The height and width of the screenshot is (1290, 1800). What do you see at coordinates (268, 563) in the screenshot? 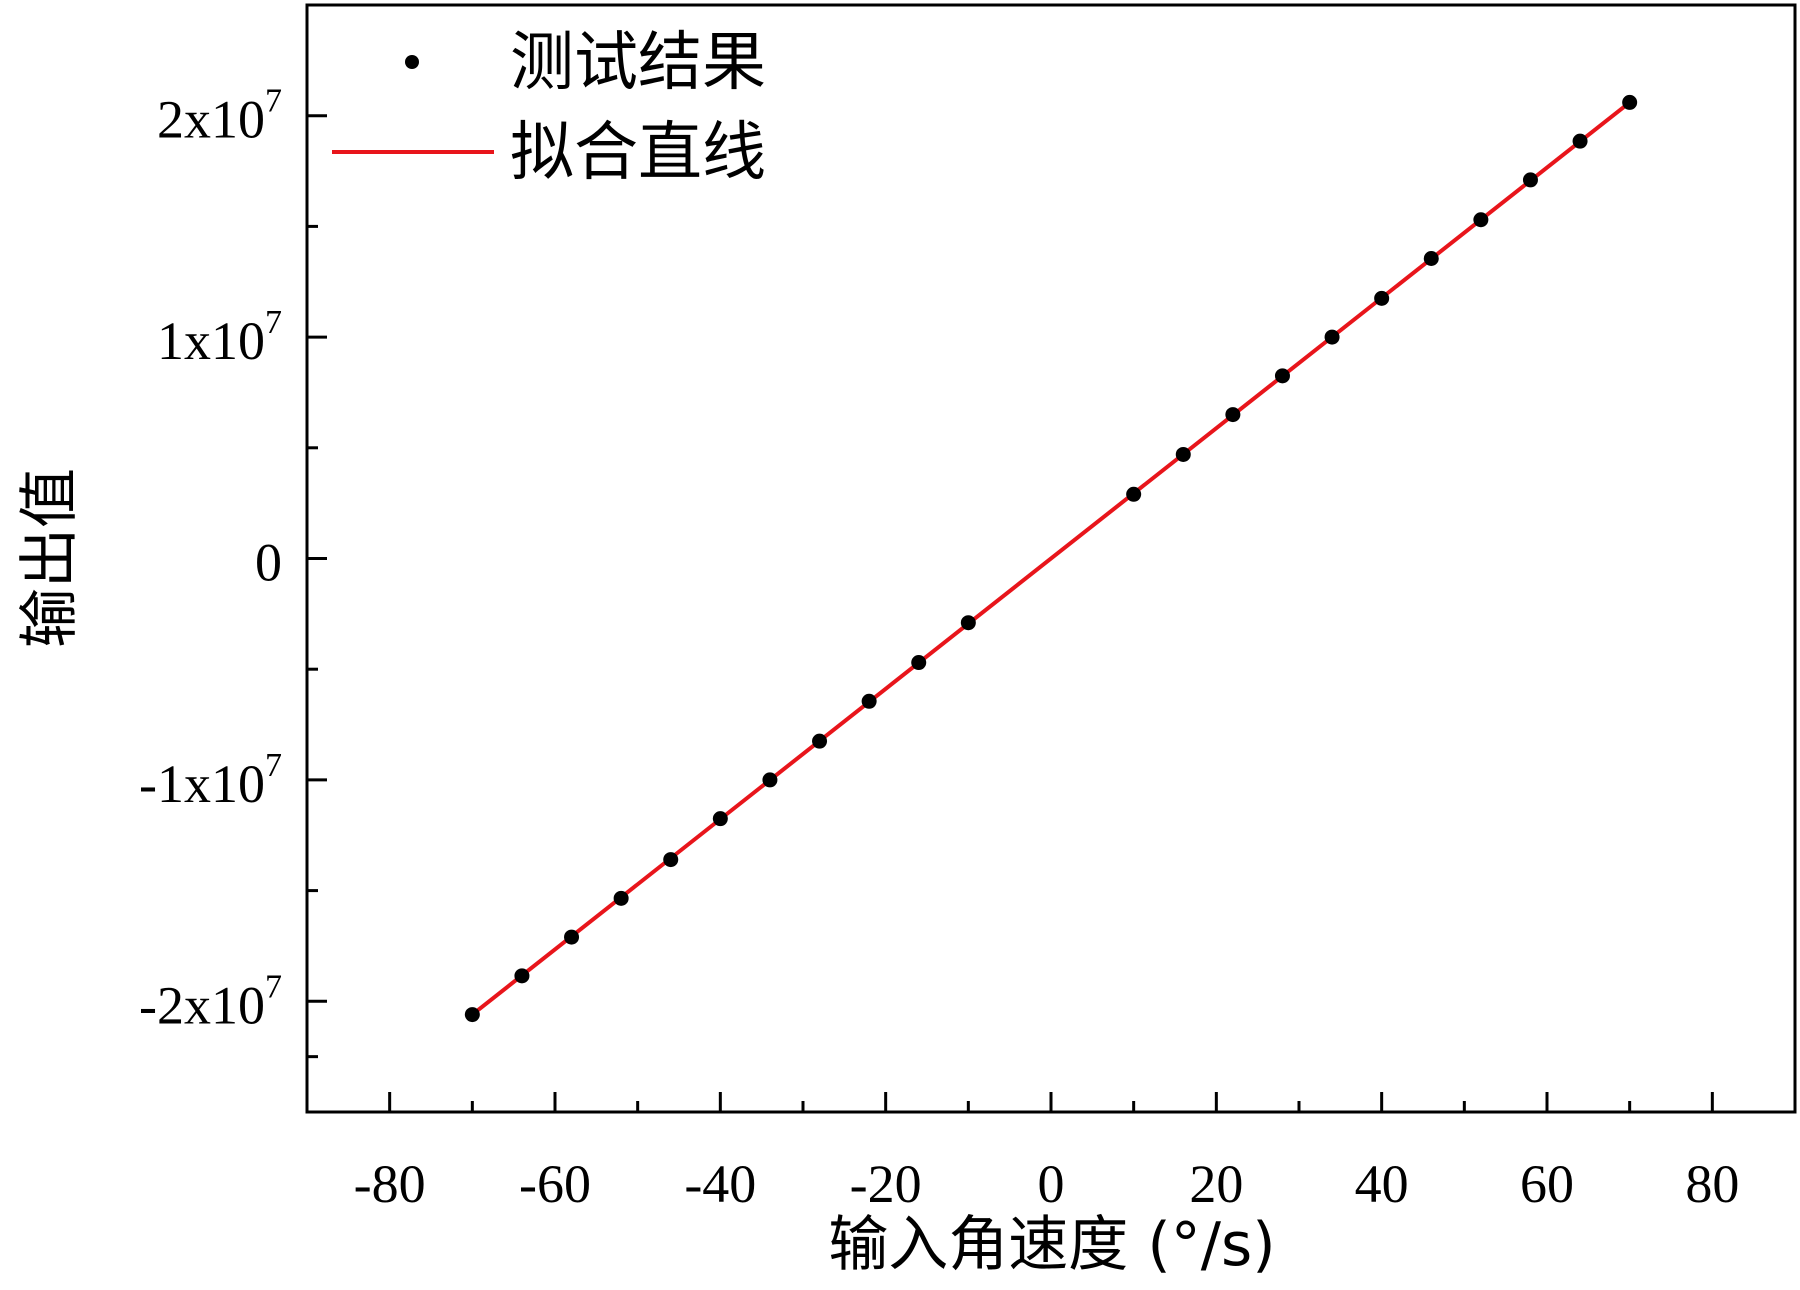
I see `y-tick-label: 0` at bounding box center [268, 563].